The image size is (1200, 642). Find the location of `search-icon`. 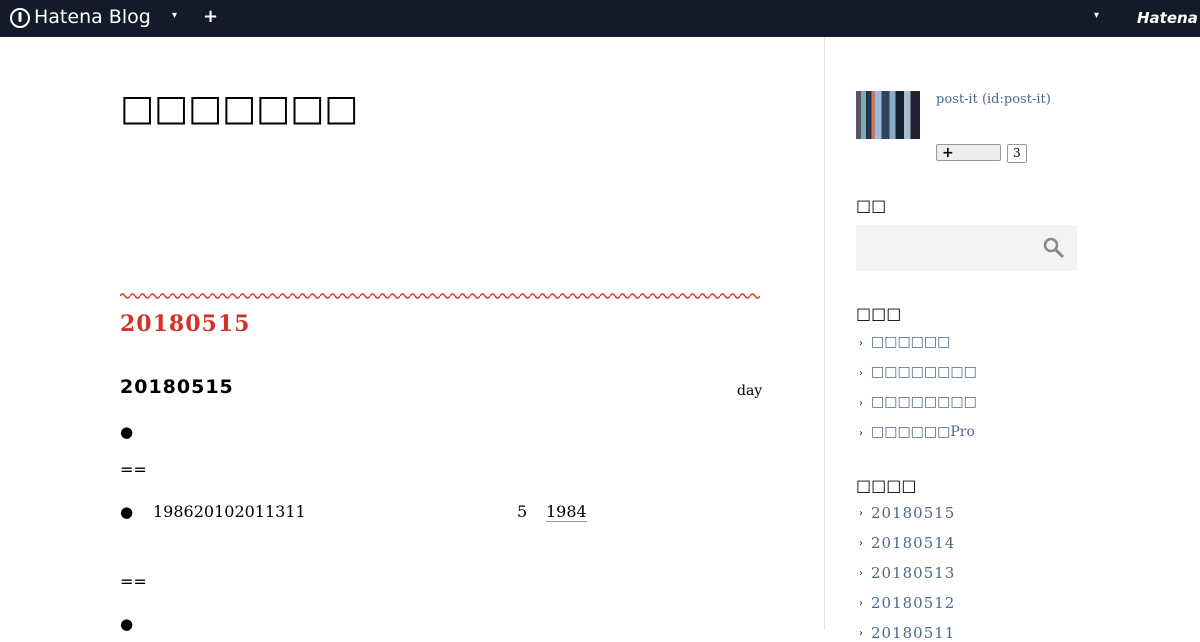

search-icon is located at coordinates (1054, 248).